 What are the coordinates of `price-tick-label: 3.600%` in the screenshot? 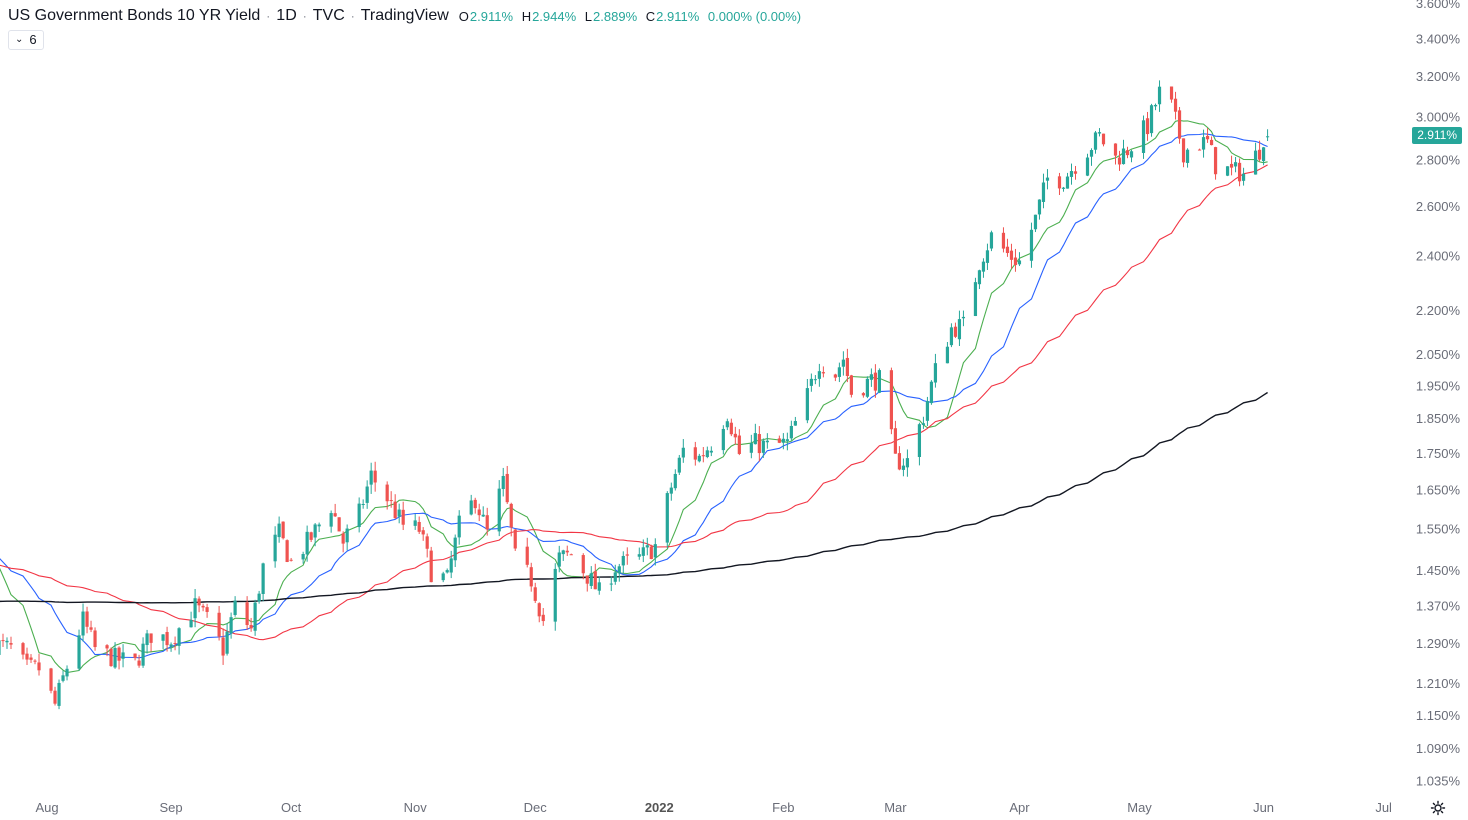 It's located at (1438, 5).